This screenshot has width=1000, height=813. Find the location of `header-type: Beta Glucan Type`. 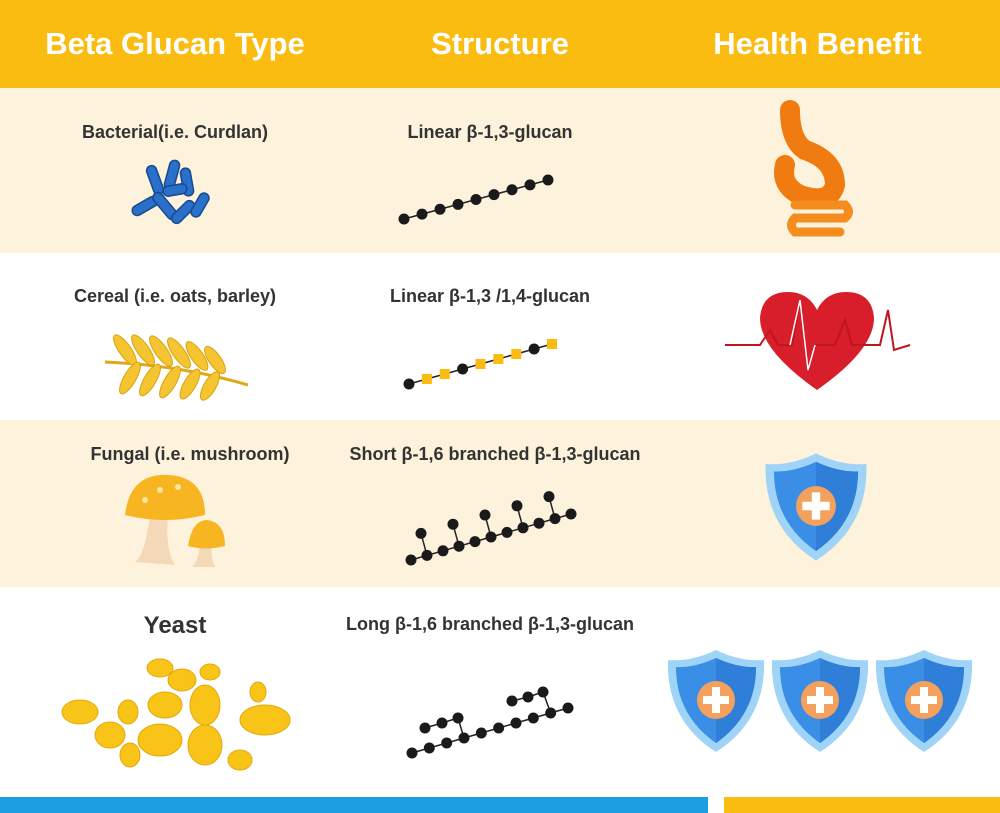

header-type: Beta Glucan Type is located at coordinates (175, 43).